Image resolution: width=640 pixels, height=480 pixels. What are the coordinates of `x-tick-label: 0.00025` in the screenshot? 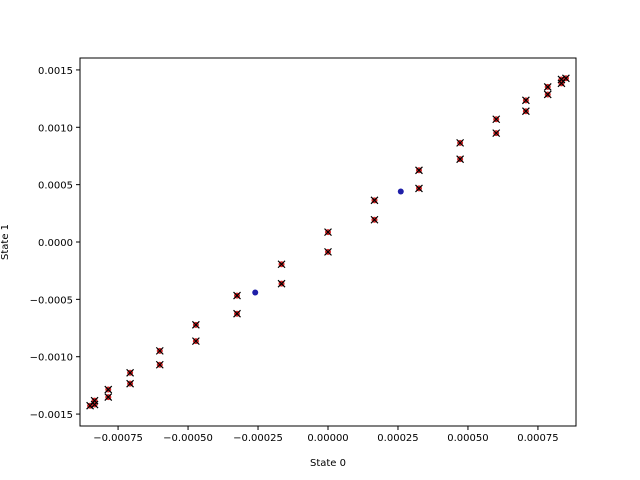 It's located at (397, 438).